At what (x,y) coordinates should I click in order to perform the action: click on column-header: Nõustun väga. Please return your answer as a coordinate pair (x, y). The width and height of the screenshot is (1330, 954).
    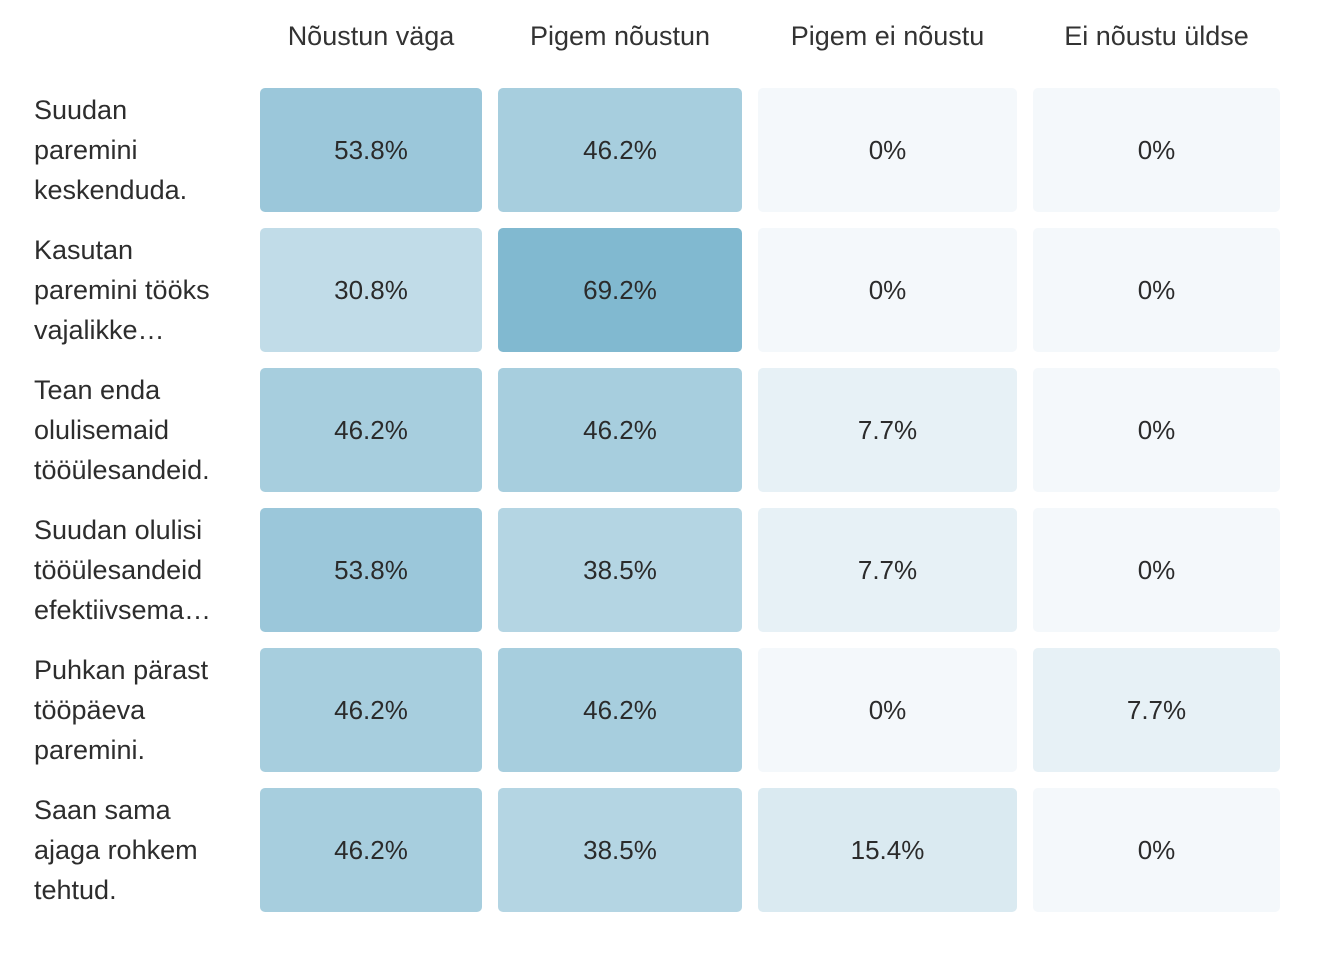
    Looking at the image, I should click on (371, 36).